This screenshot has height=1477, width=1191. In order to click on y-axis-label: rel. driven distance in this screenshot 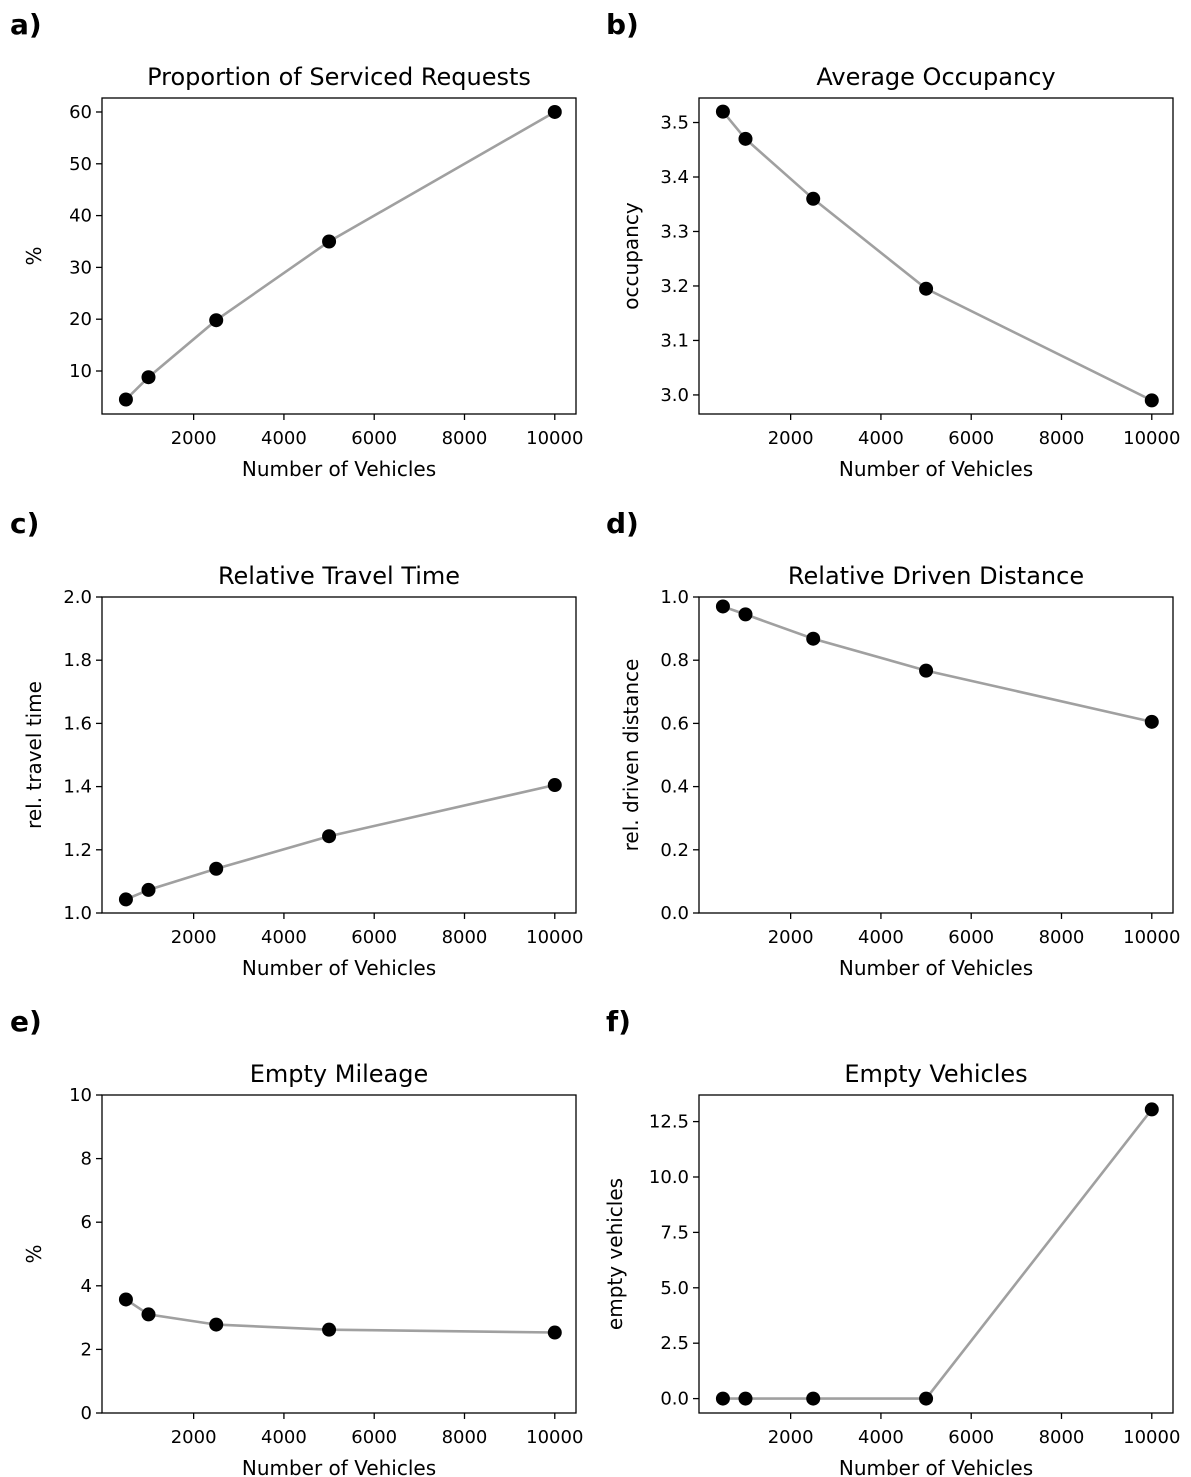, I will do `click(631, 755)`.